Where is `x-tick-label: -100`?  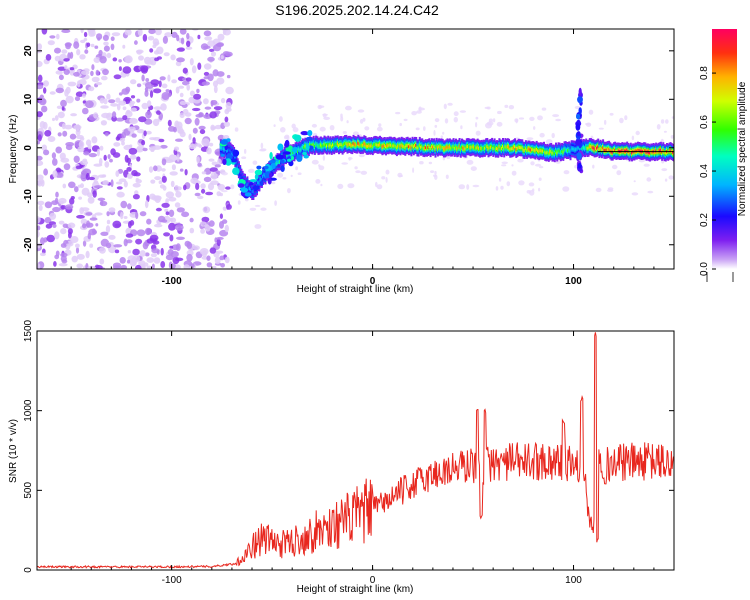 x-tick-label: -100 is located at coordinates (172, 281).